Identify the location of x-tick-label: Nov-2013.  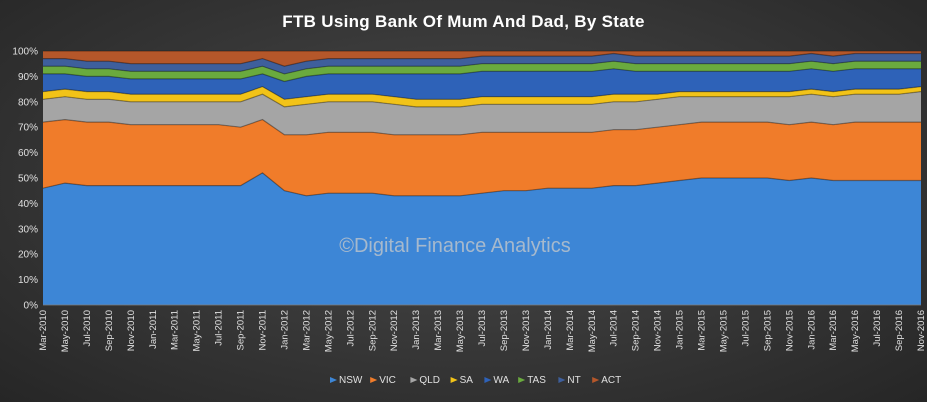
(526, 330).